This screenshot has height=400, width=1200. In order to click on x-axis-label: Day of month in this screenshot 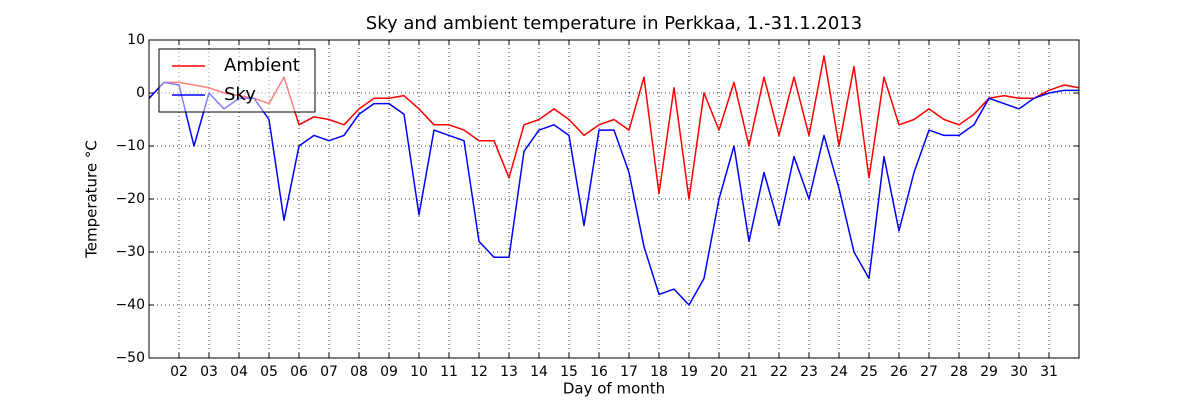, I will do `click(614, 389)`.